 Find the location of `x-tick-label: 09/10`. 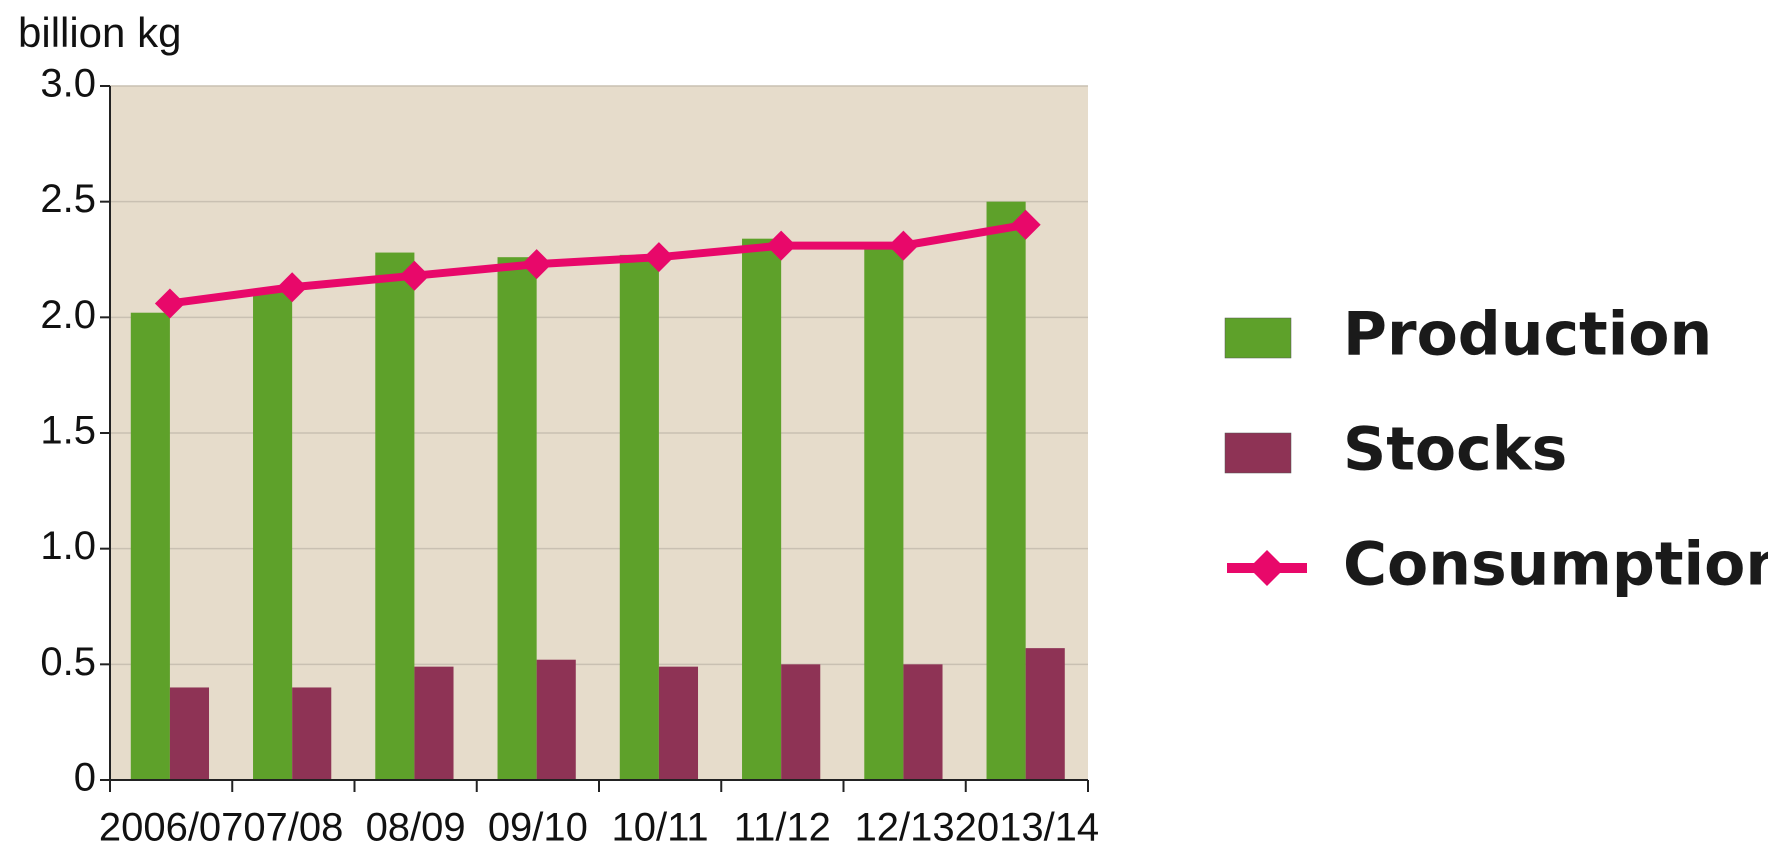

x-tick-label: 09/10 is located at coordinates (538, 828).